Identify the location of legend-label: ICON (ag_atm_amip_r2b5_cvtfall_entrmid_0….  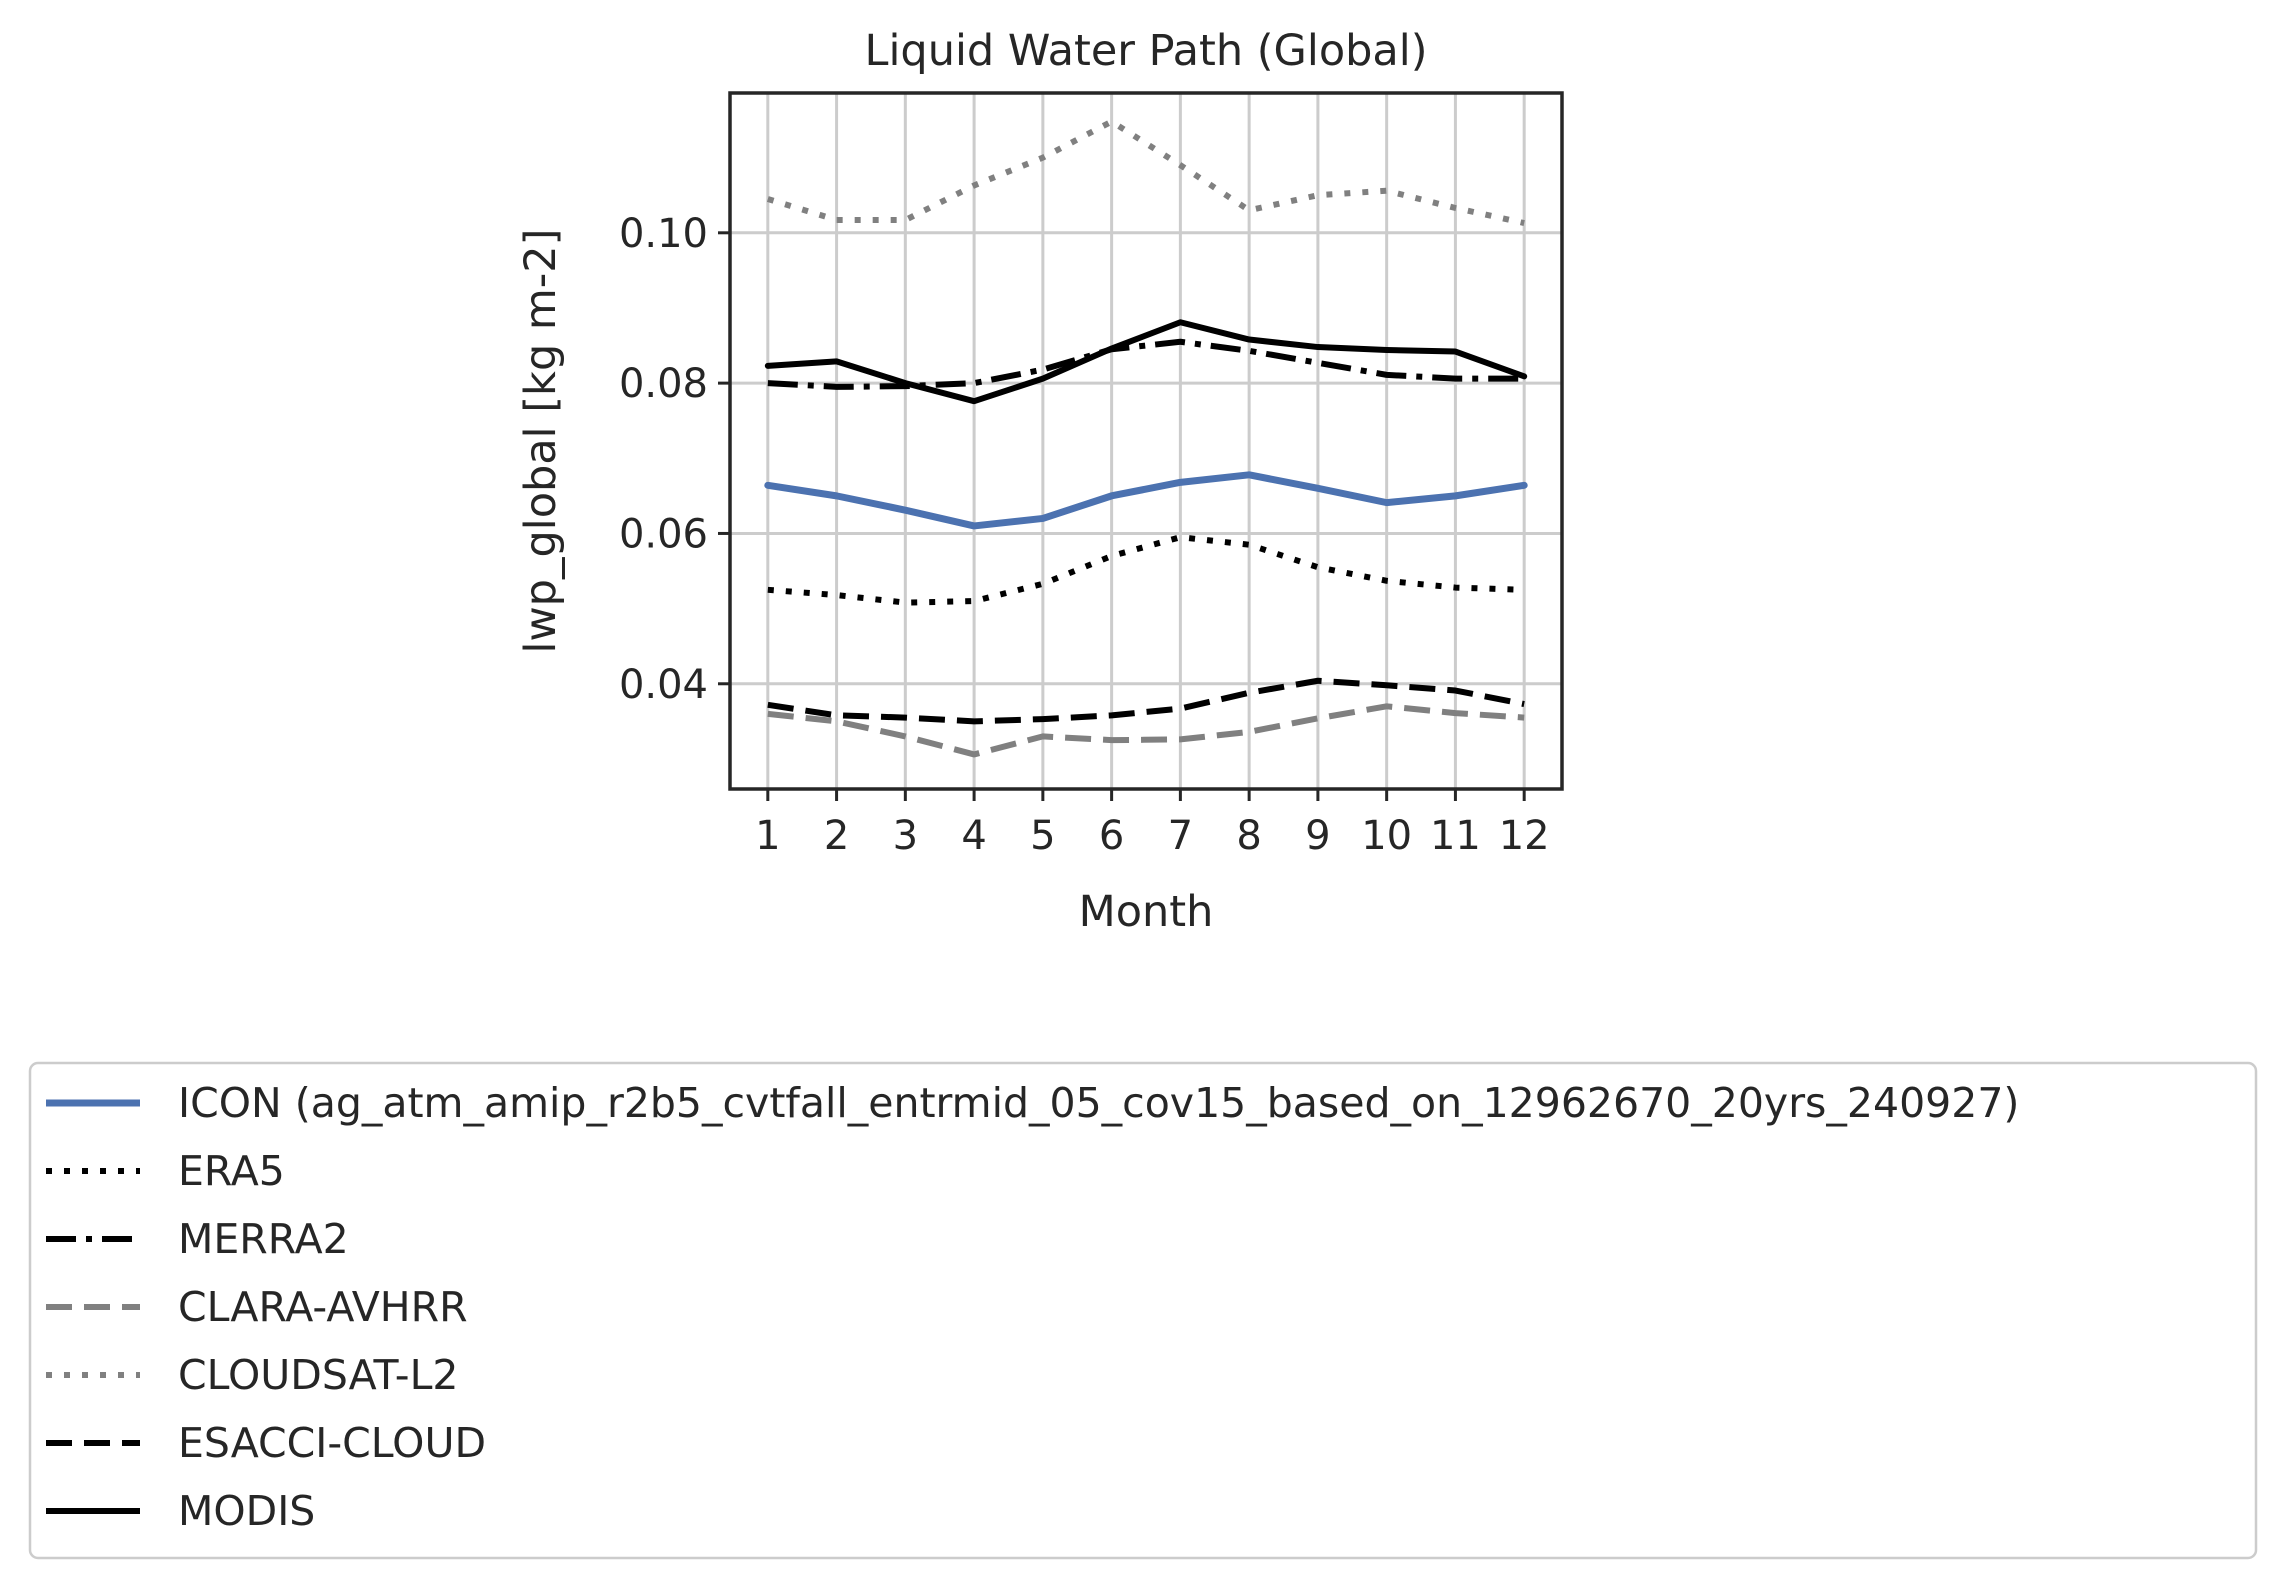
(1098, 1103).